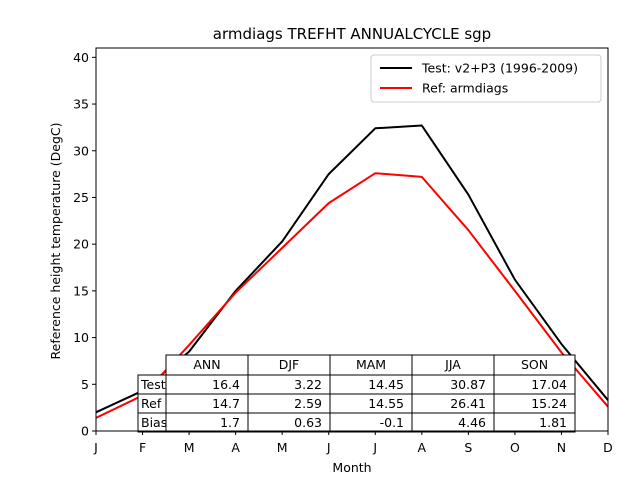  I want to click on legend-label-ref: Ref: armdiags, so click(465, 88).